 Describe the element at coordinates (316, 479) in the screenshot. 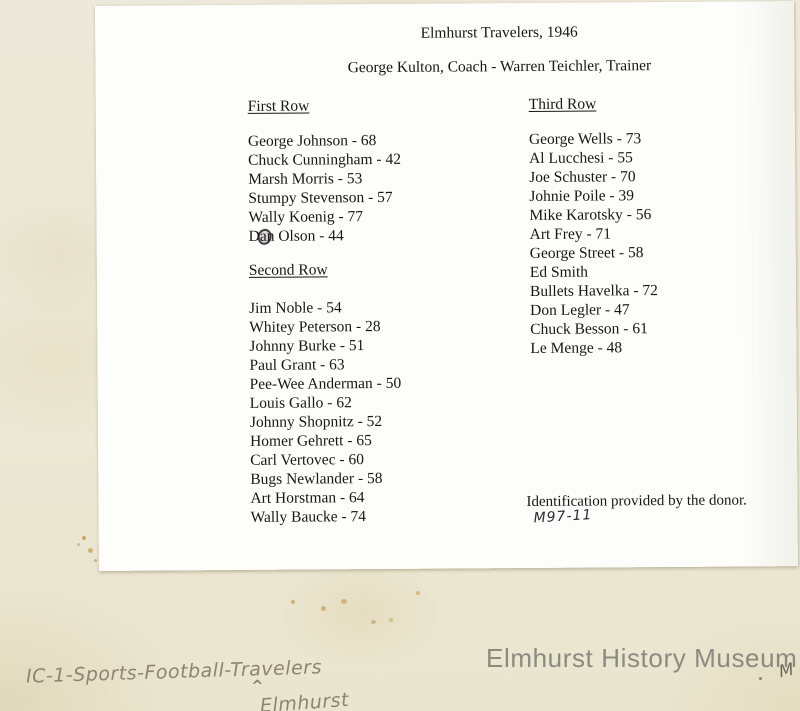

I see `player-entry: Bugs Newlander - 58` at that location.